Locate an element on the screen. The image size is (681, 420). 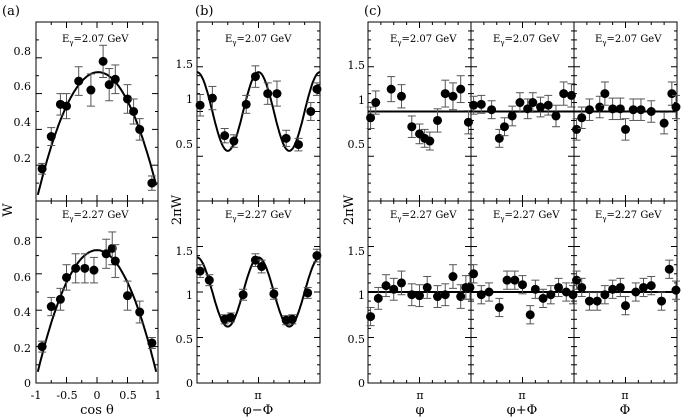
a-xtick-label: 1 is located at coordinates (158, 395).